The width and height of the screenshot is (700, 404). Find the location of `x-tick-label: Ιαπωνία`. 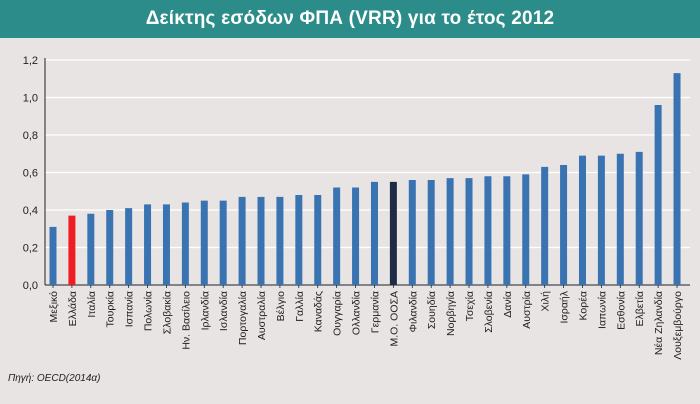

x-tick-label: Ιαπωνία is located at coordinates (602, 310).